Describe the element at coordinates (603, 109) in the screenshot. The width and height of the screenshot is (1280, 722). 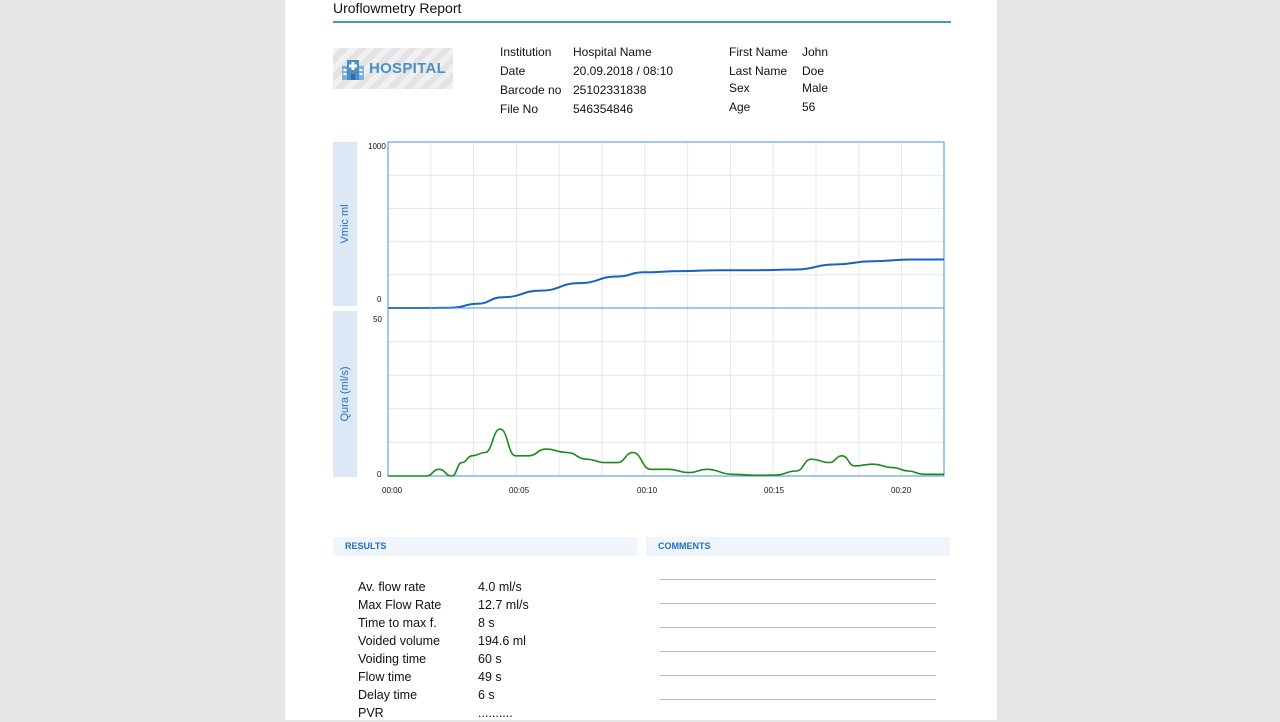
I see `file-no-value: 546354846` at that location.